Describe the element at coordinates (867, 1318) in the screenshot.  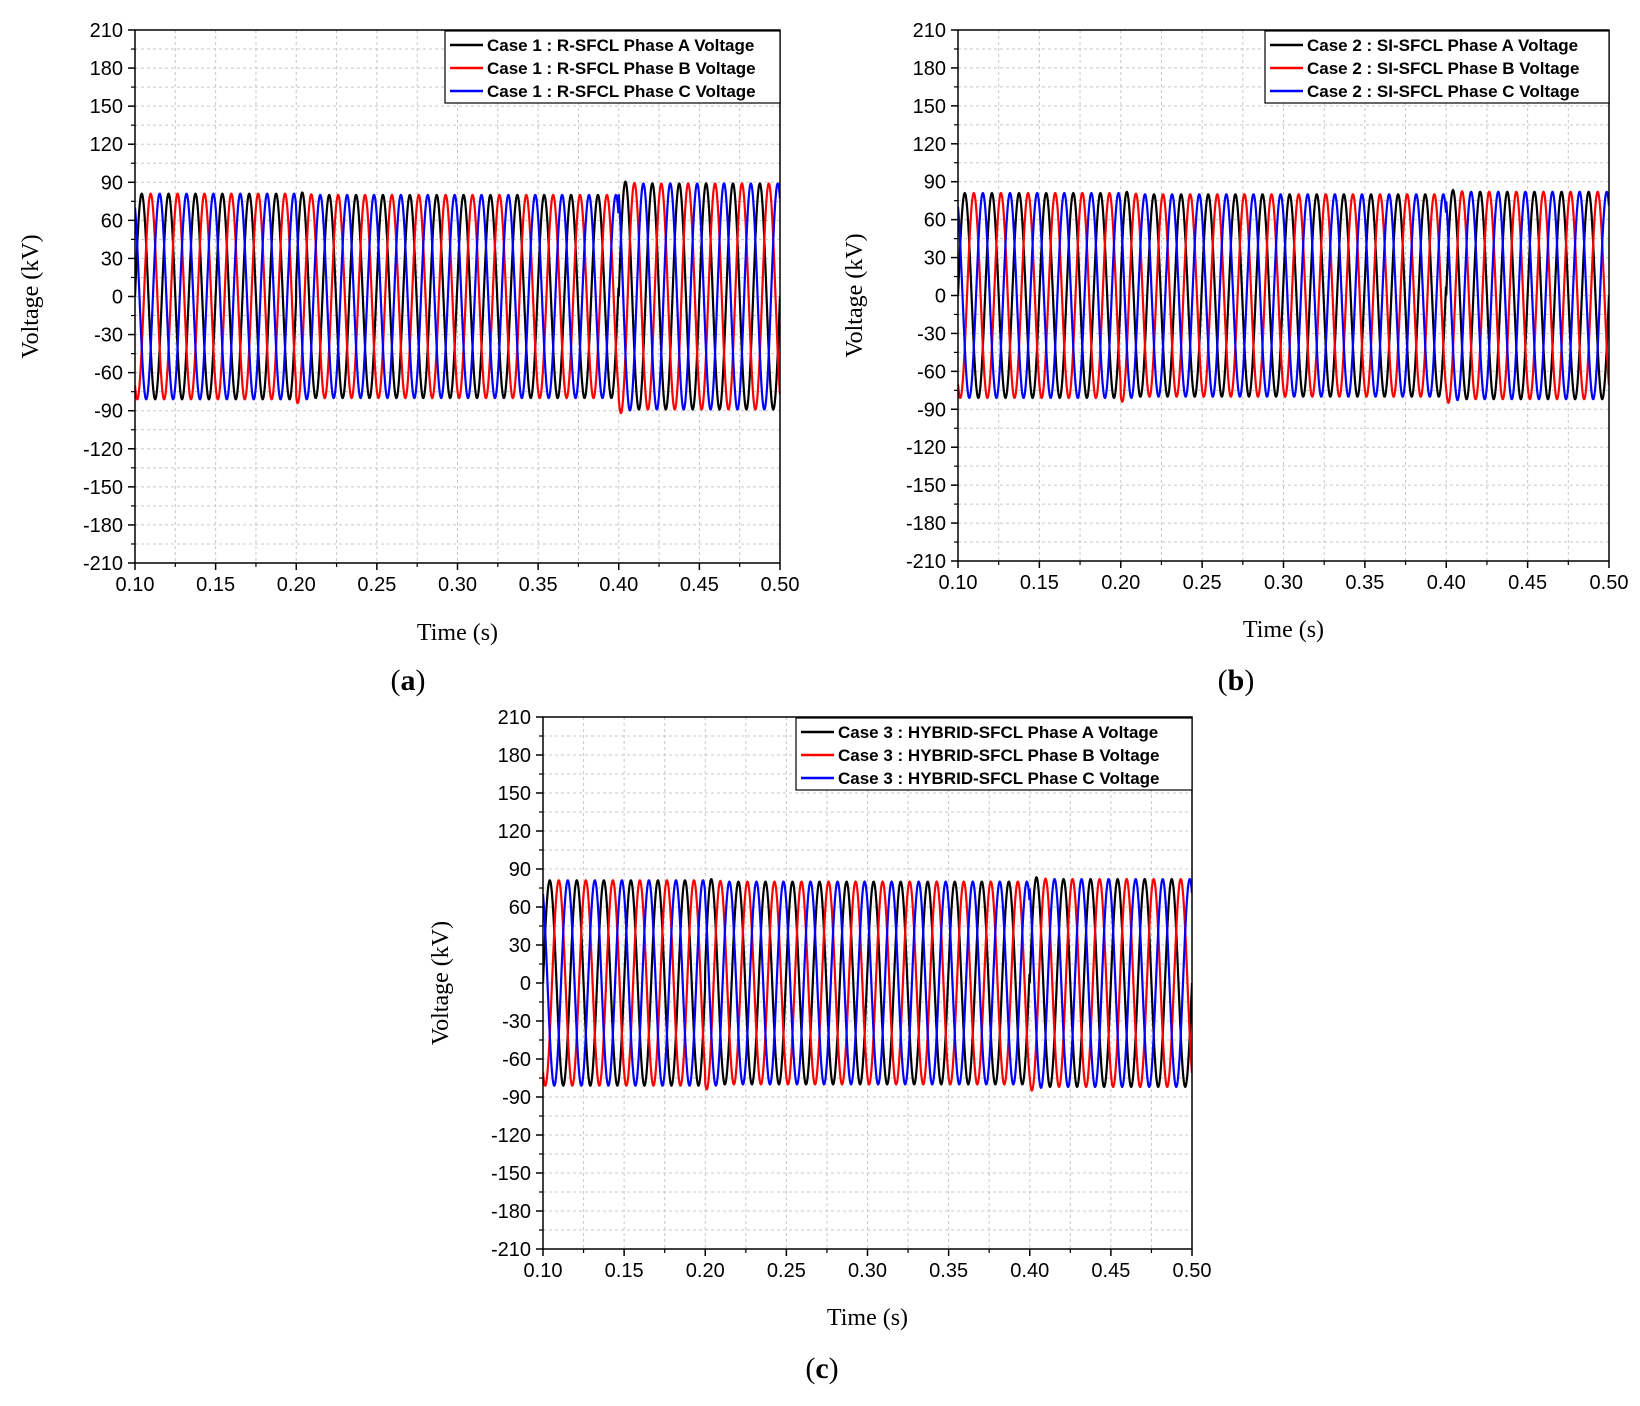
I see `x-axis-title: Time (s)` at that location.